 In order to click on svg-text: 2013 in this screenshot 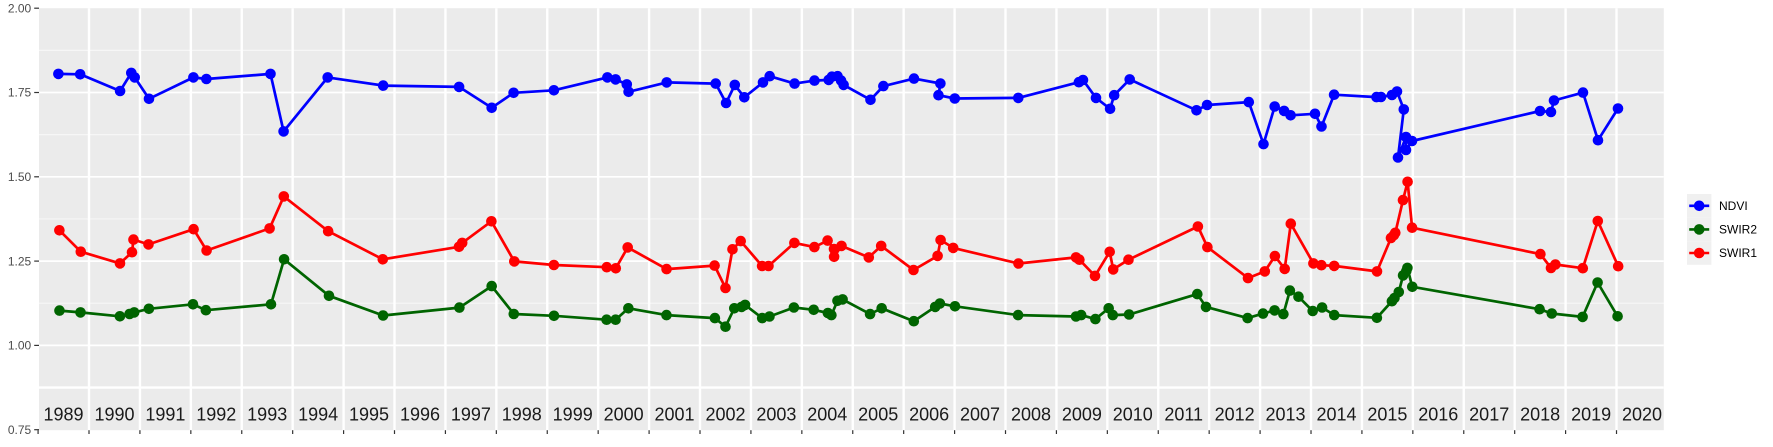, I will do `click(1285, 415)`.